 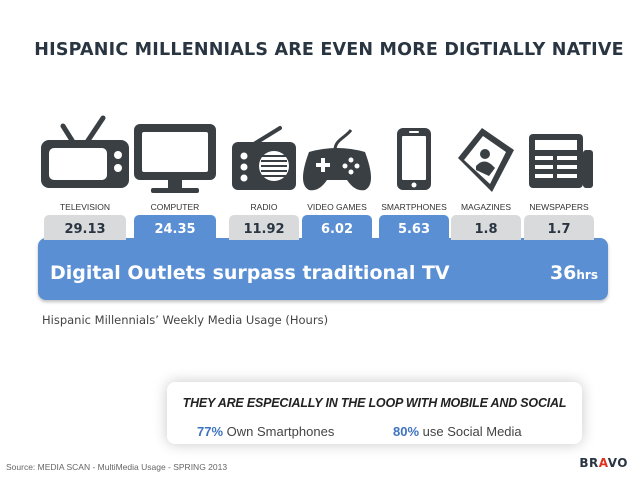 I want to click on value-label: 29.13, so click(x=84, y=229).